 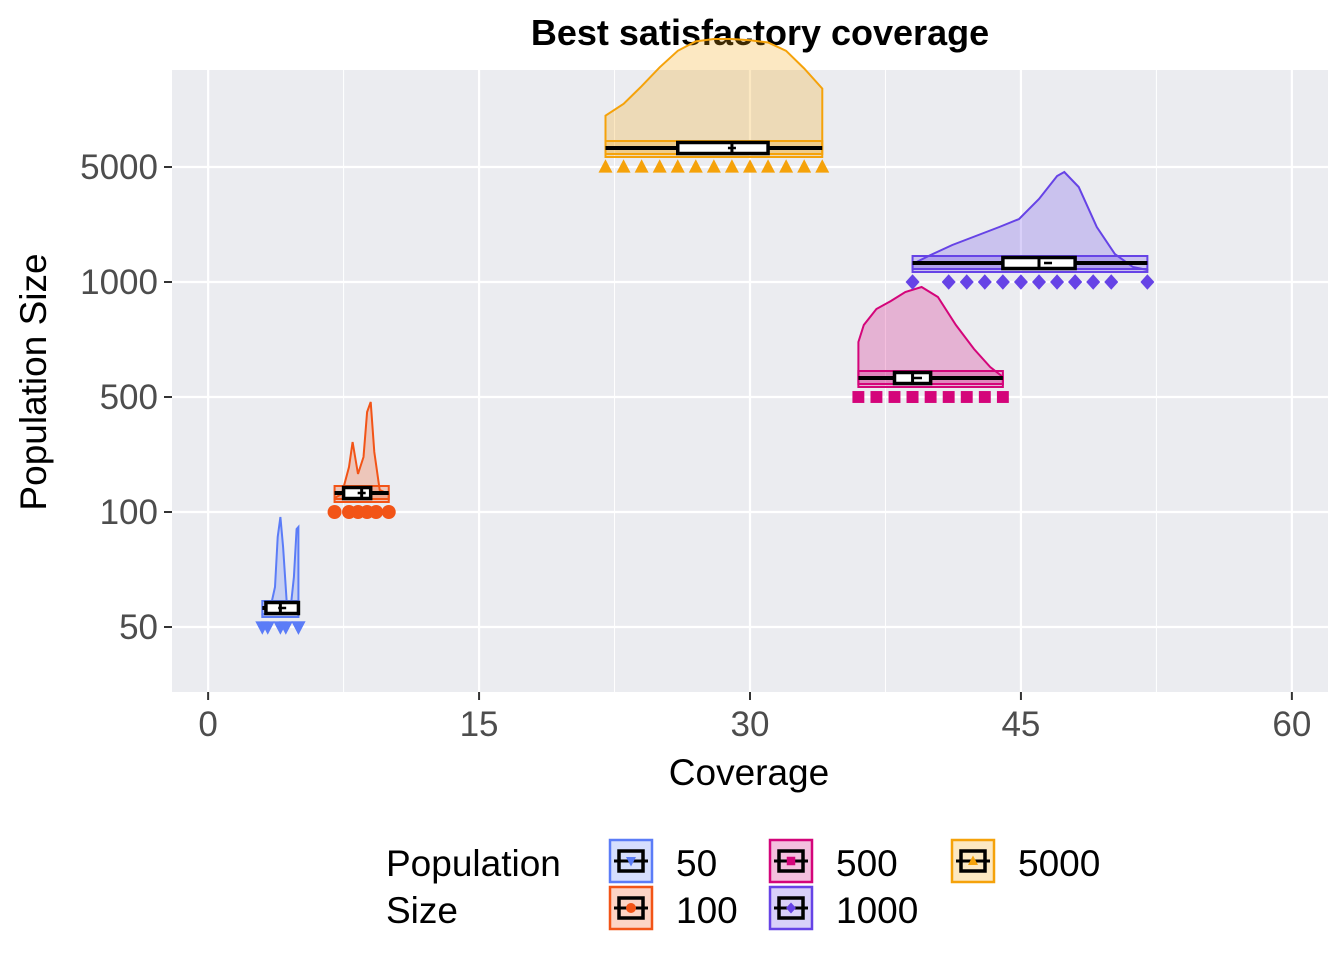 What do you see at coordinates (750, 724) in the screenshot?
I see `x-tick-label: 30` at bounding box center [750, 724].